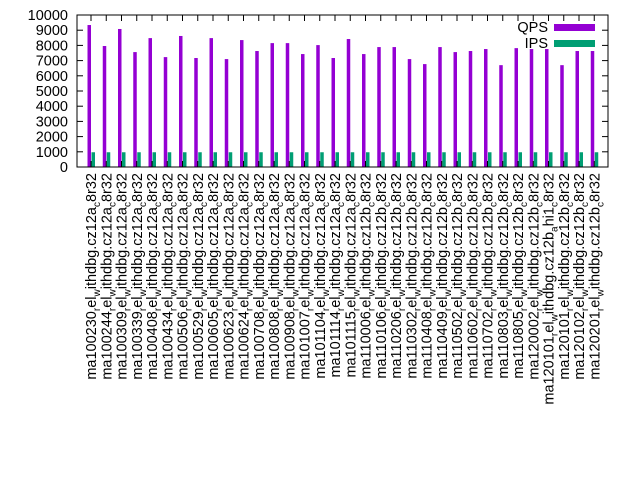 The width and height of the screenshot is (640, 480). I want to click on y-tick-label: 0, so click(64, 168).